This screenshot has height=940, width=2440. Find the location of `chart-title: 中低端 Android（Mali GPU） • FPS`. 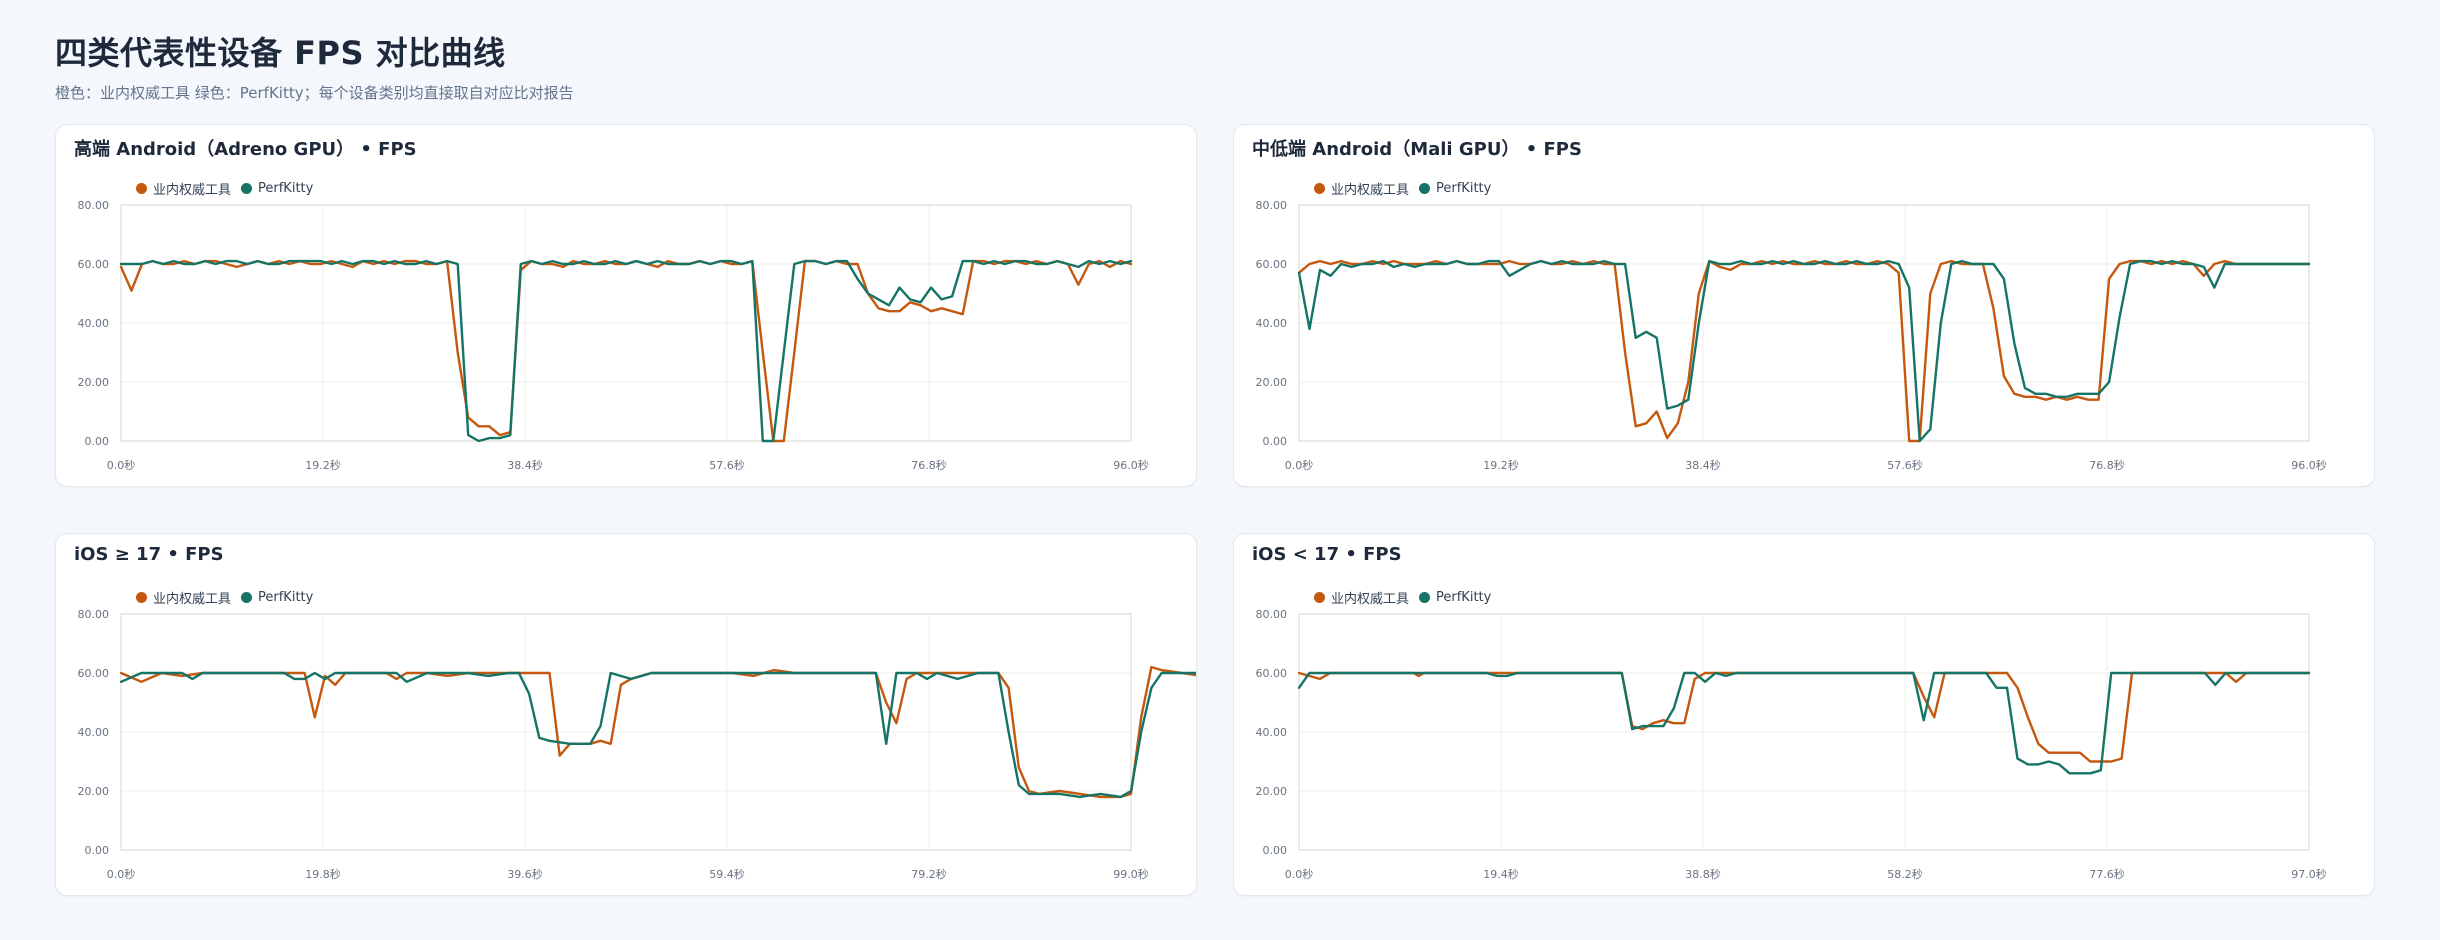

chart-title: 中低端 Android（Mali GPU） • FPS is located at coordinates (1417, 149).